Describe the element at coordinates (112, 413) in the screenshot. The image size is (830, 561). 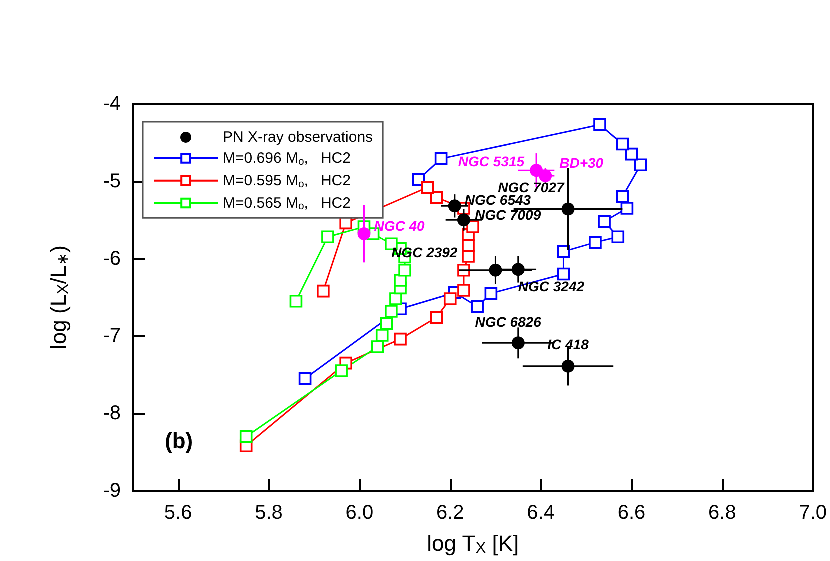
I see `y-tick-label: -8` at that location.